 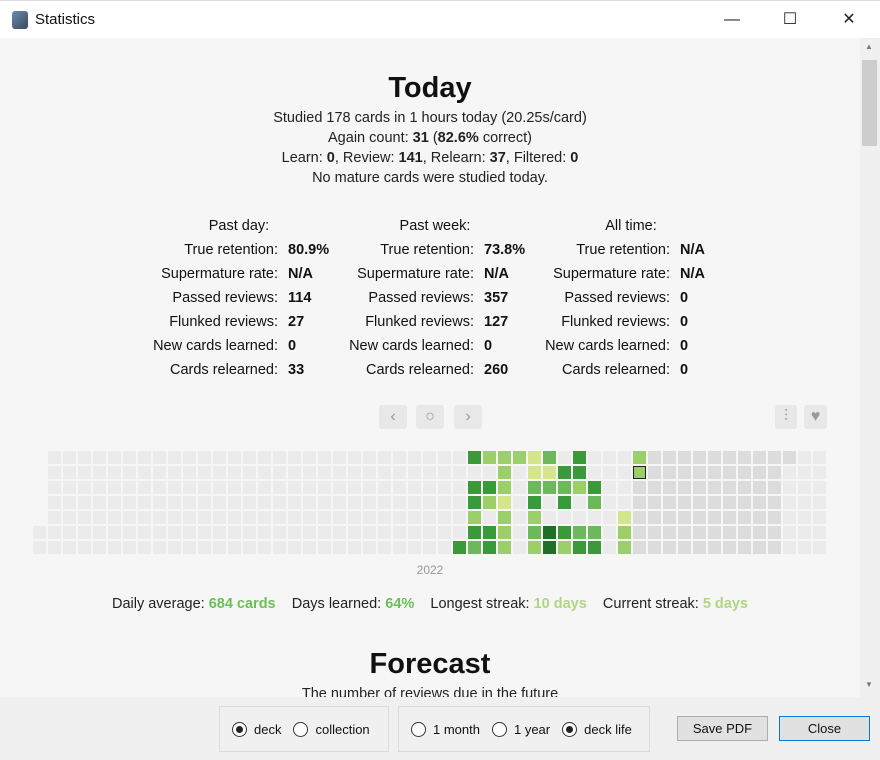 What do you see at coordinates (639, 472) in the screenshot?
I see `heatmap-day-today` at bounding box center [639, 472].